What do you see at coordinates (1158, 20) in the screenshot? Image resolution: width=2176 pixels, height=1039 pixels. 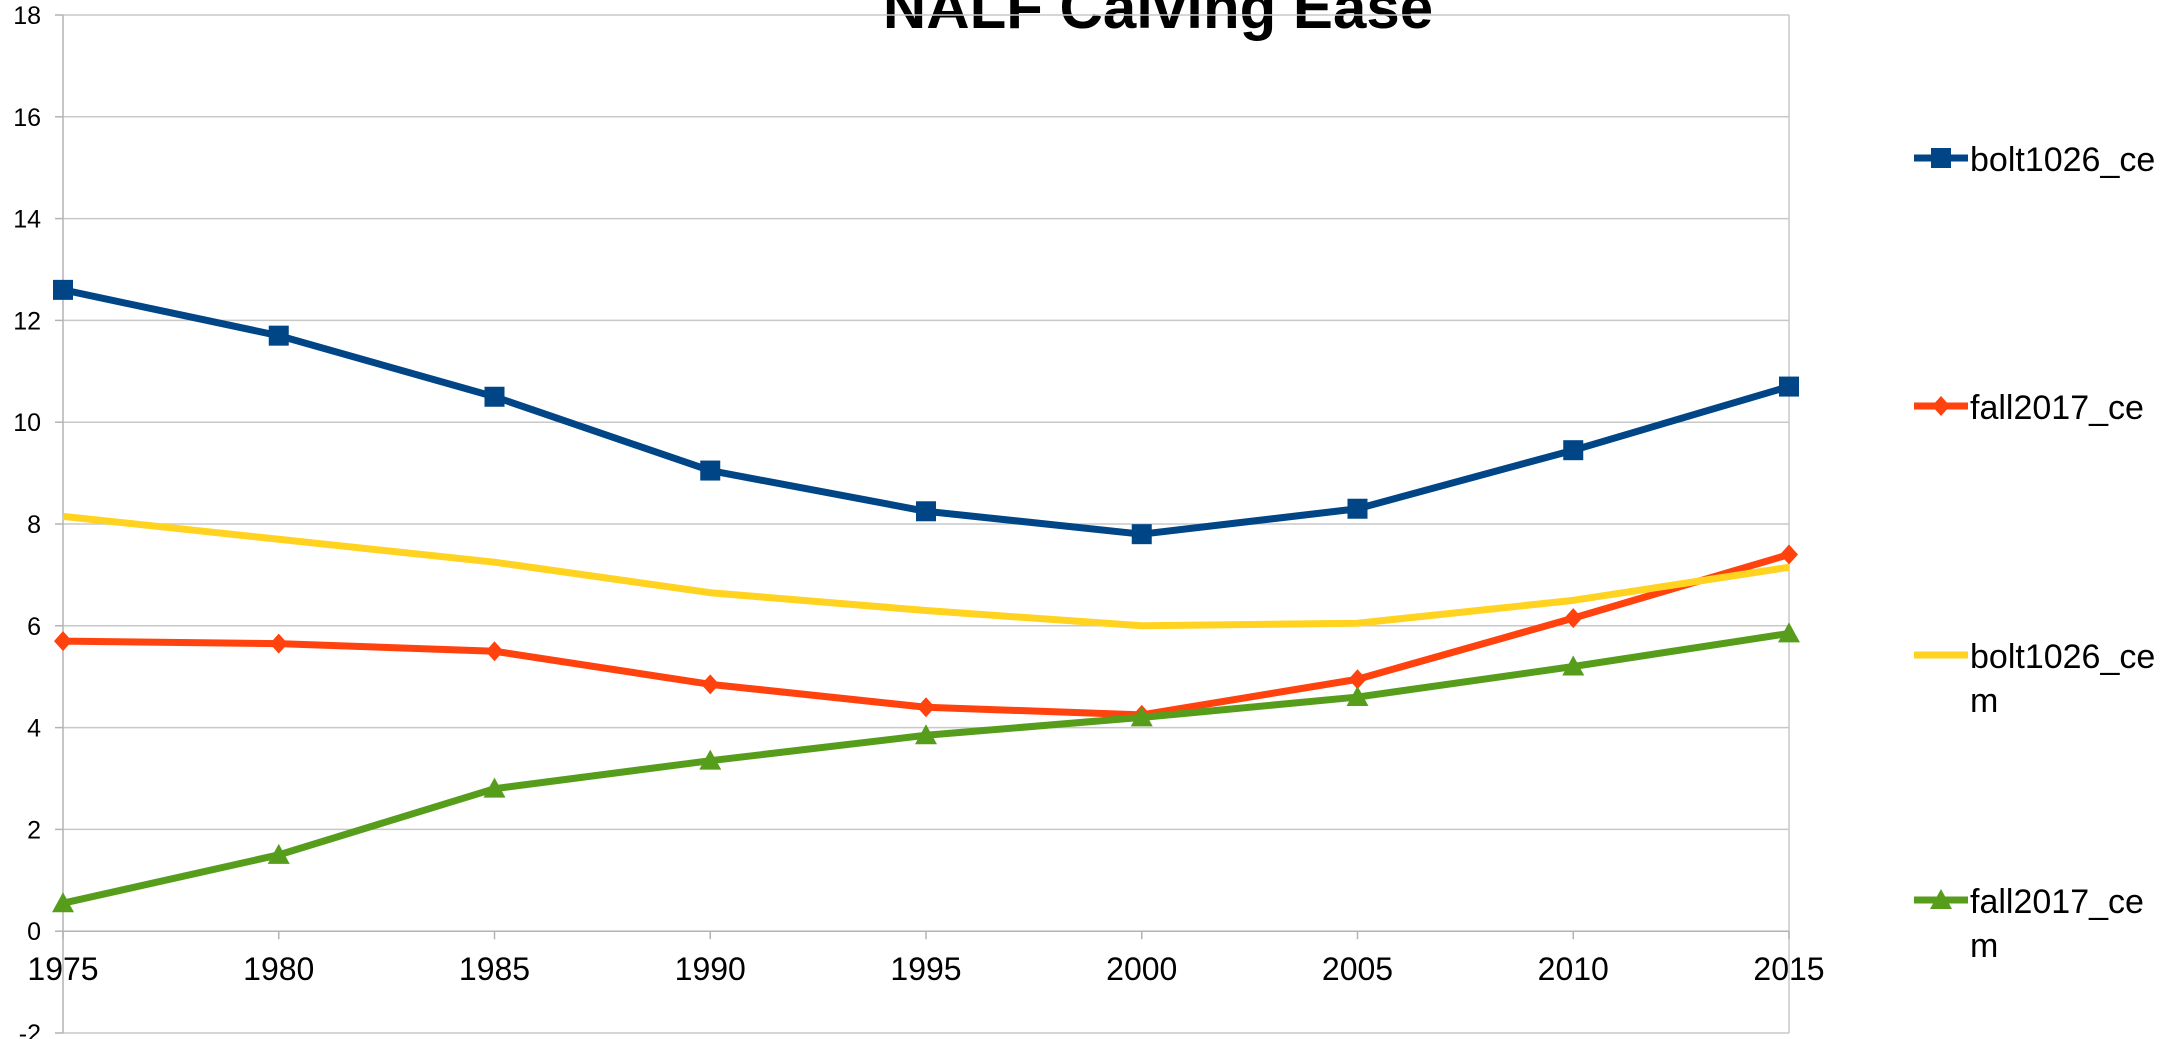 I see `chart-title: NALF Calving Ease` at bounding box center [1158, 20].